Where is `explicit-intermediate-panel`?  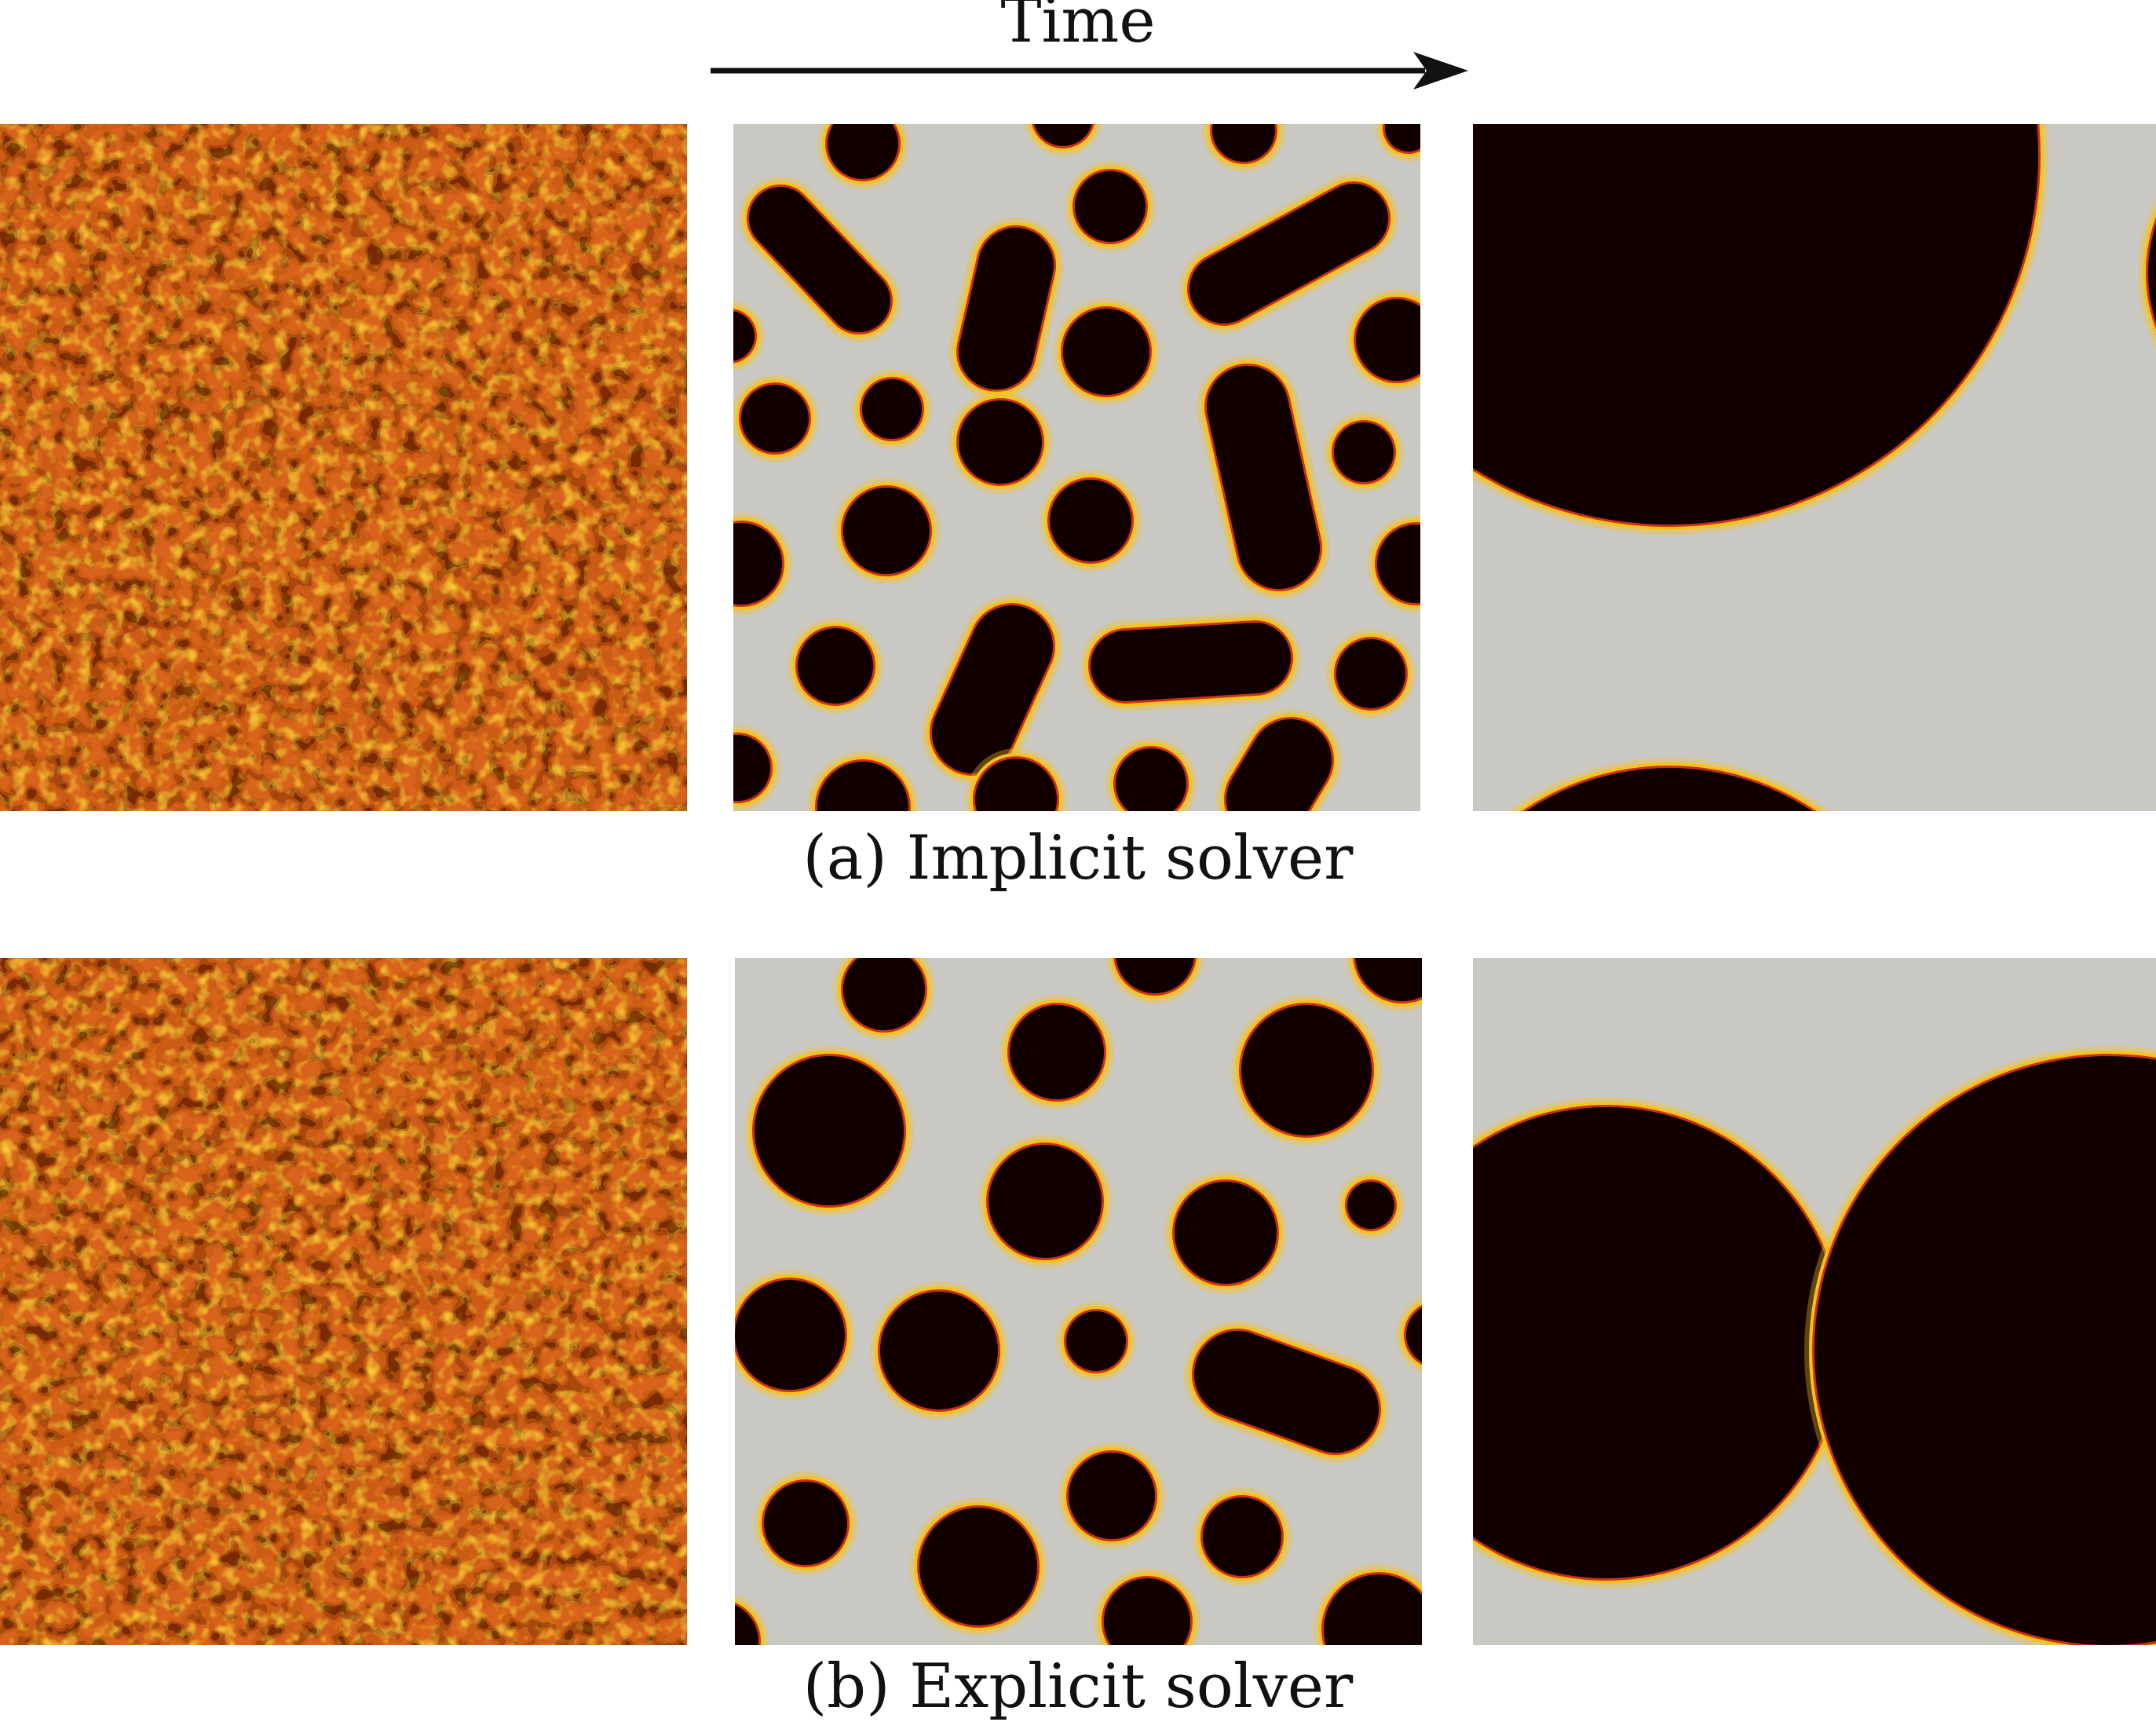 explicit-intermediate-panel is located at coordinates (1078, 1302).